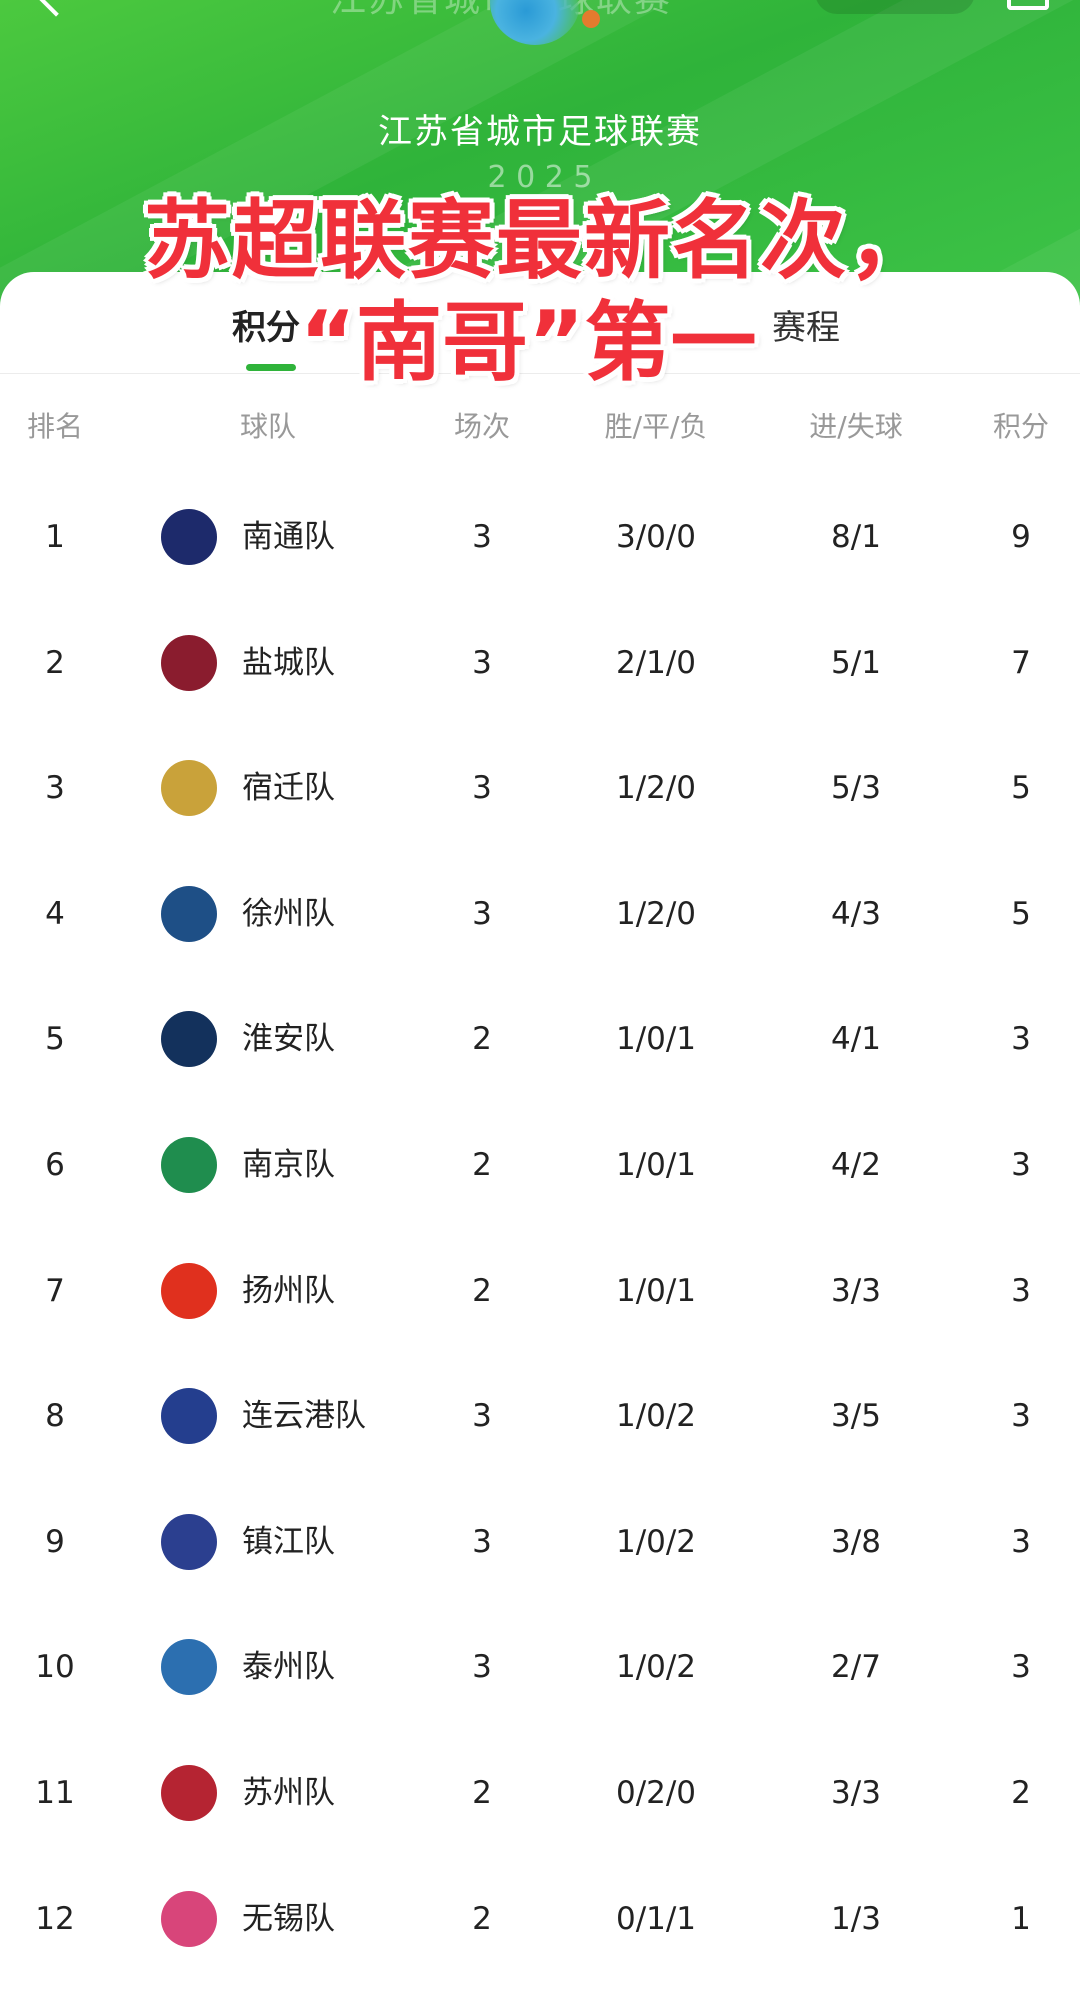 The height and width of the screenshot is (1996, 1080). I want to click on team-name: 盐城队, so click(288, 662).